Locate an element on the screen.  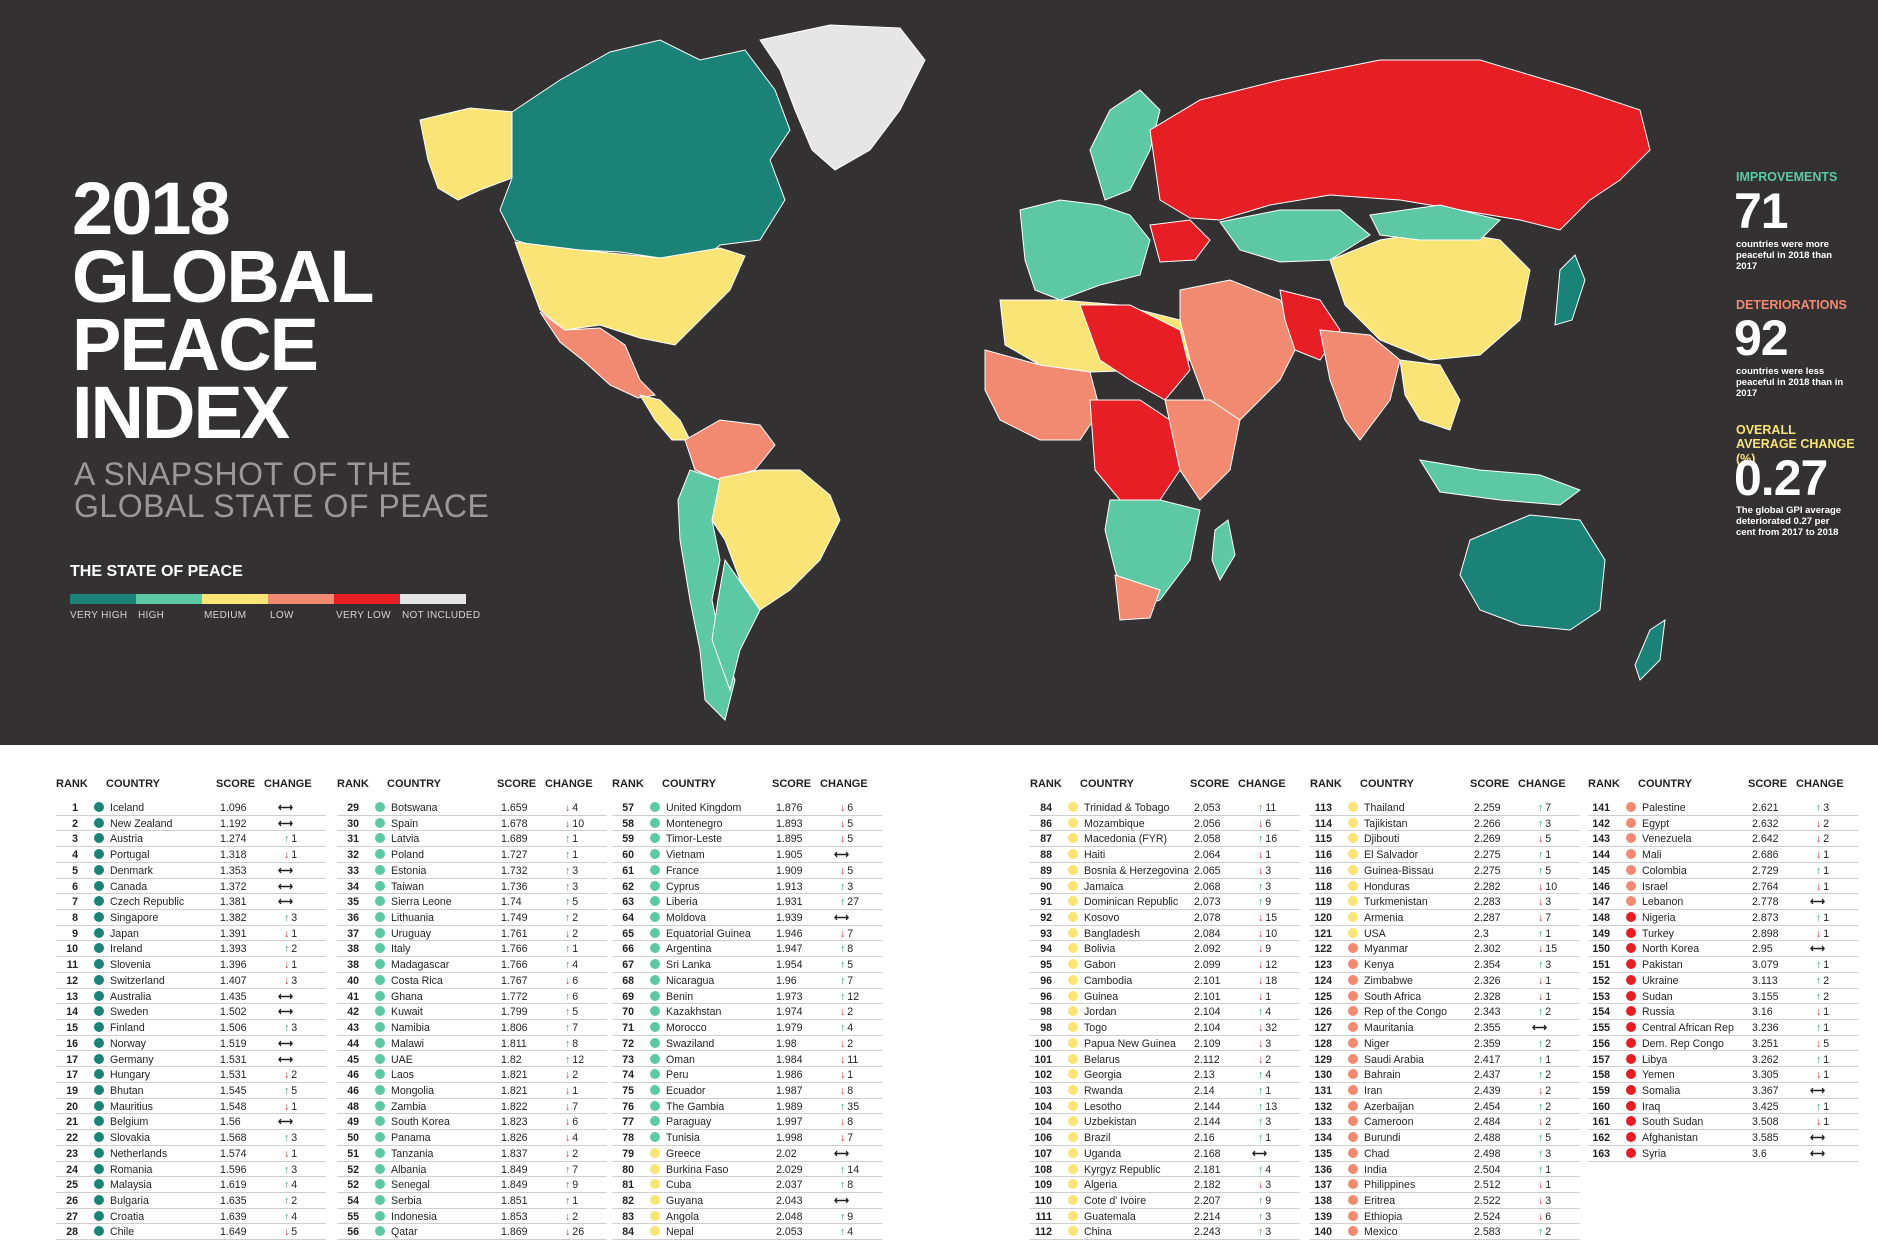
column-header: COUNTRY is located at coordinates (133, 784).